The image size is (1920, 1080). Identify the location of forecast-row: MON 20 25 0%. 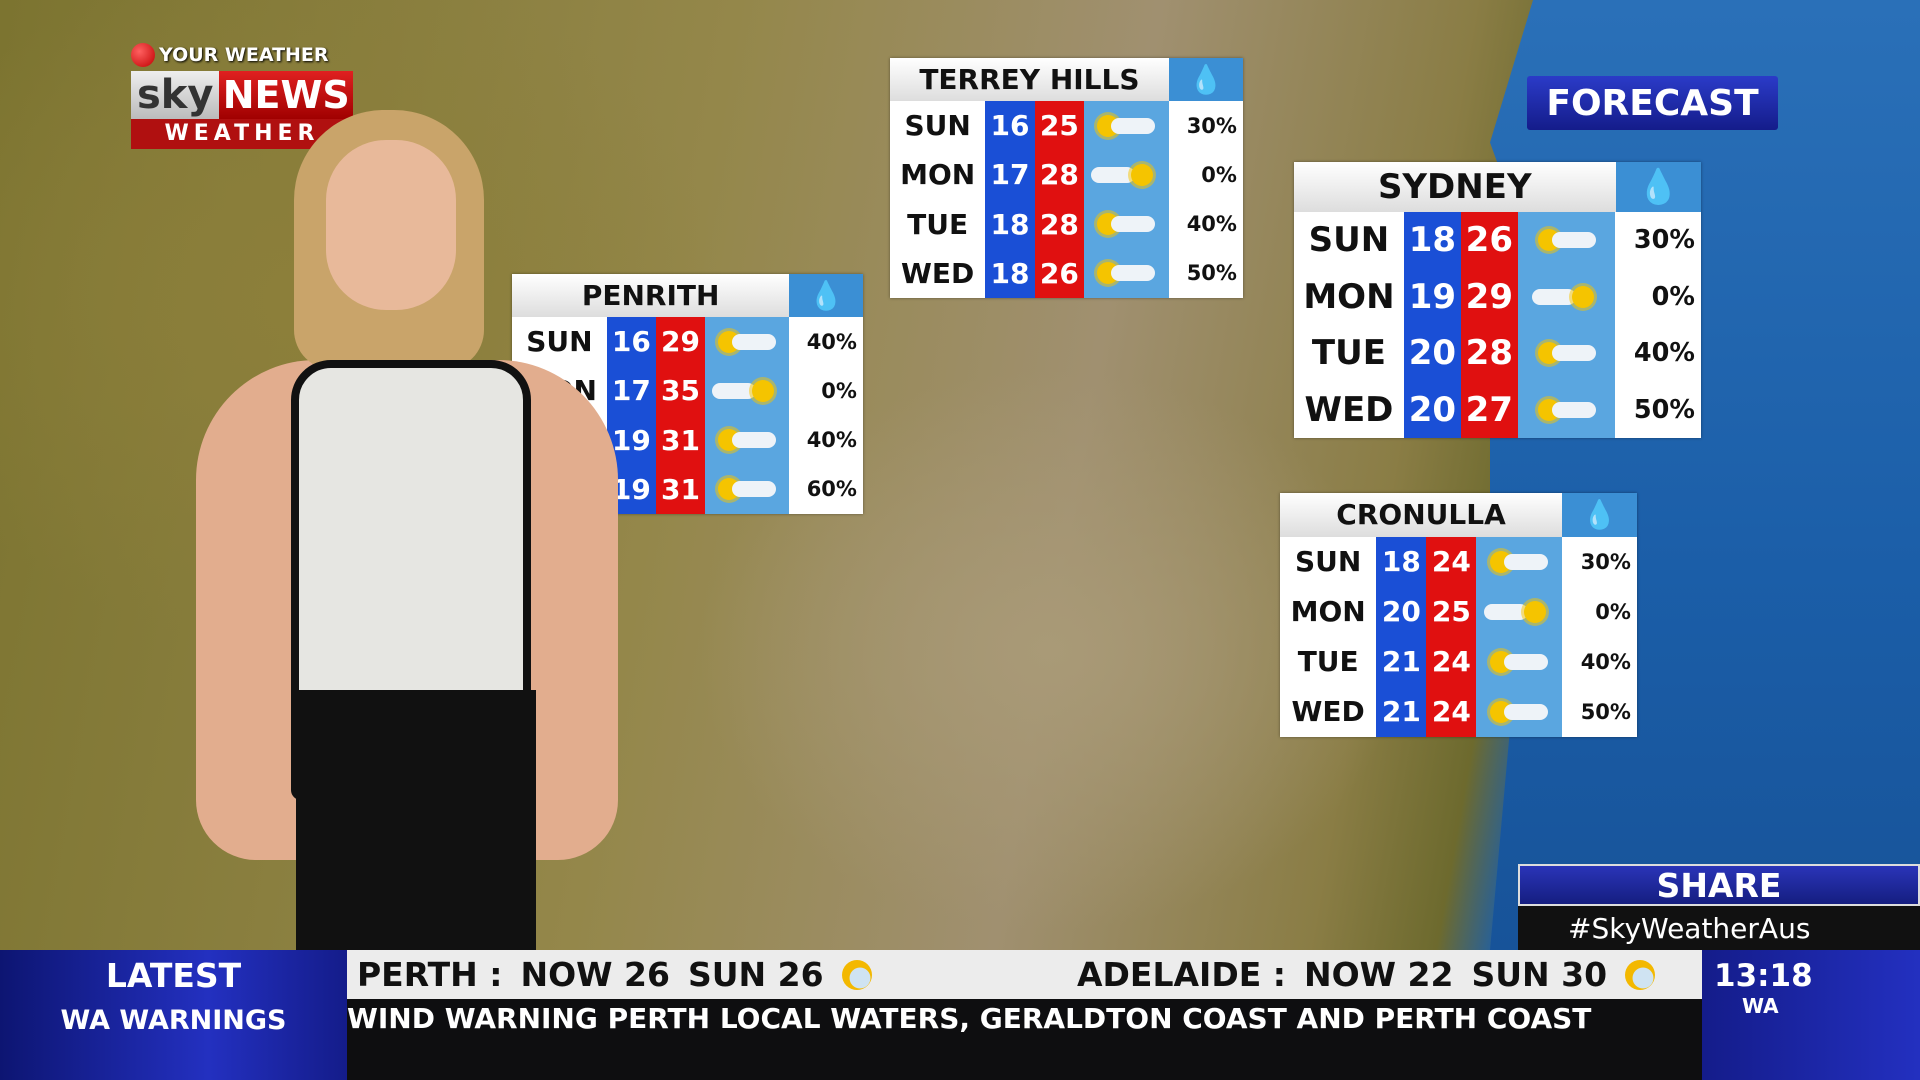
(1458, 611).